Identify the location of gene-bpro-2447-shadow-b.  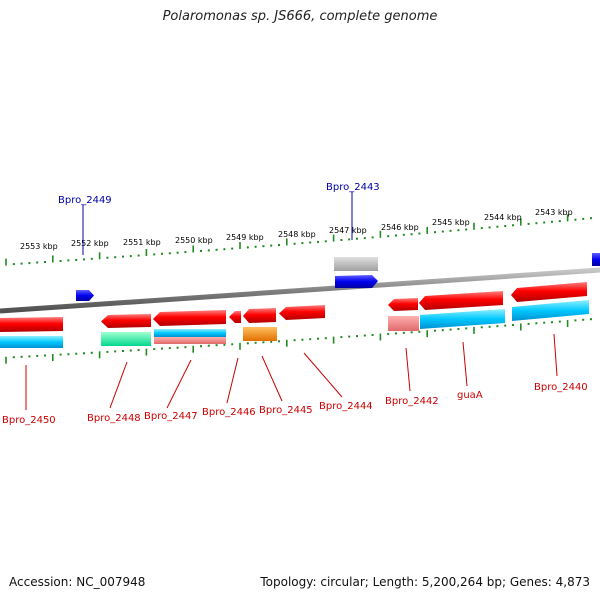
(190, 340).